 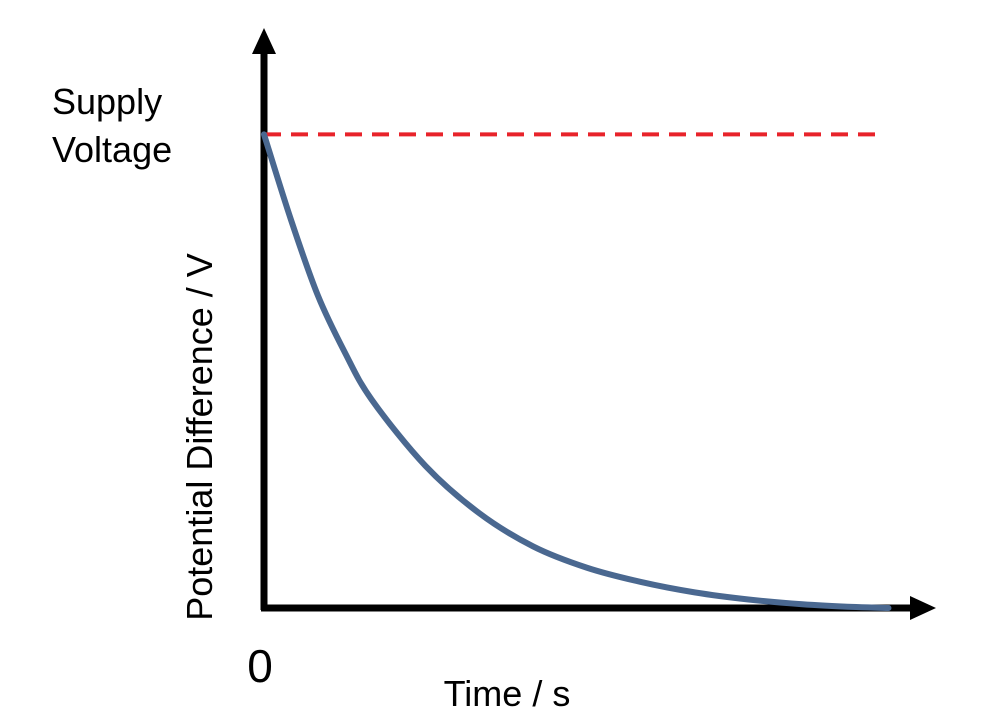 I want to click on y-axis-label: Potential Difference / V, so click(x=199, y=437).